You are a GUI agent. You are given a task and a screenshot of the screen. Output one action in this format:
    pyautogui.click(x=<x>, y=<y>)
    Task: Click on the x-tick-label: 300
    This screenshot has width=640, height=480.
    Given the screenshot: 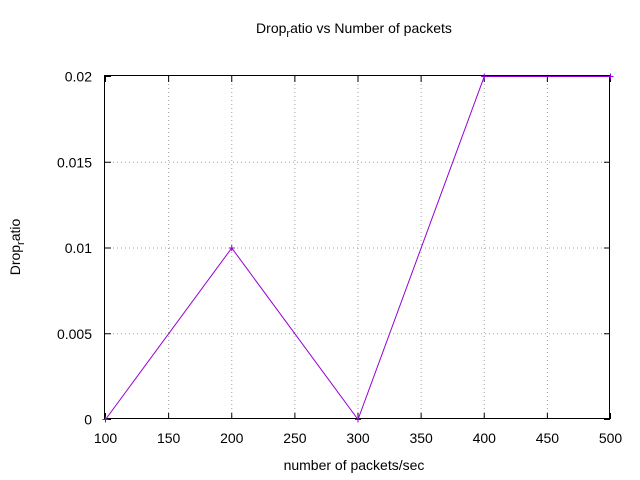 What is the action you would take?
    pyautogui.click(x=358, y=438)
    